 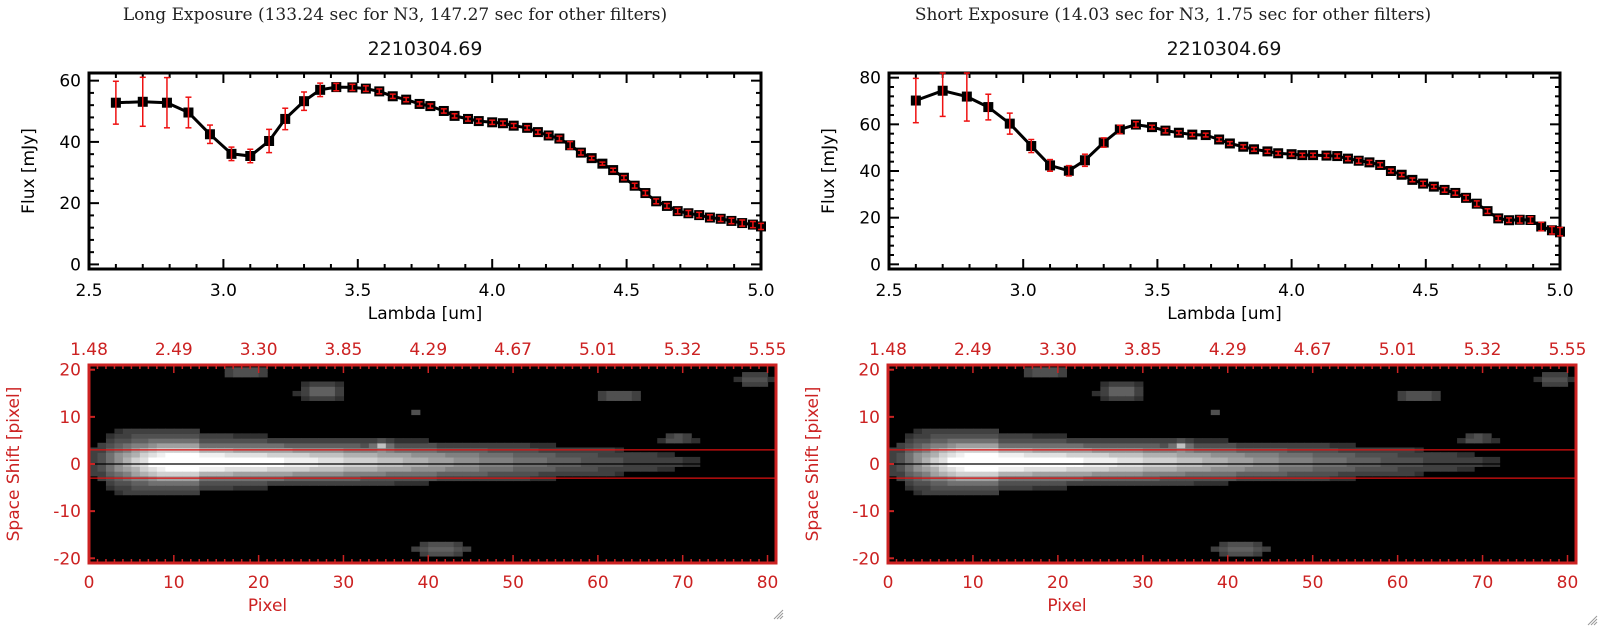 What do you see at coordinates (598, 350) in the screenshot?
I see `top-wavelength-label: 5.01` at bounding box center [598, 350].